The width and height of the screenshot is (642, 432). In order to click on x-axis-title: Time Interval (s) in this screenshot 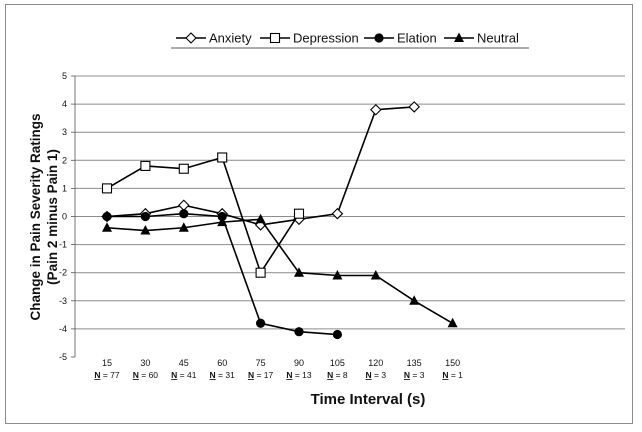, I will do `click(368, 399)`.